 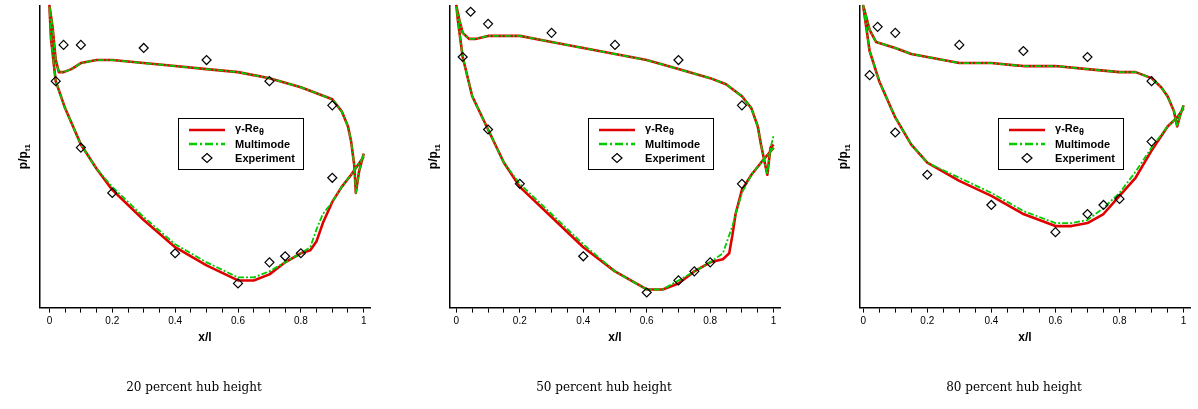 What do you see at coordinates (194, 387) in the screenshot?
I see `text: 20 percent hub height` at bounding box center [194, 387].